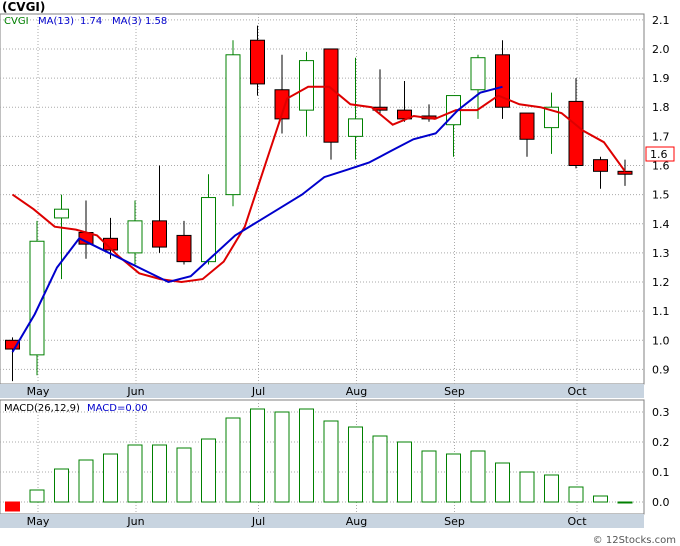  Describe the element at coordinates (661, 369) in the screenshot. I see `price-y-tick-label: 0.9` at that location.